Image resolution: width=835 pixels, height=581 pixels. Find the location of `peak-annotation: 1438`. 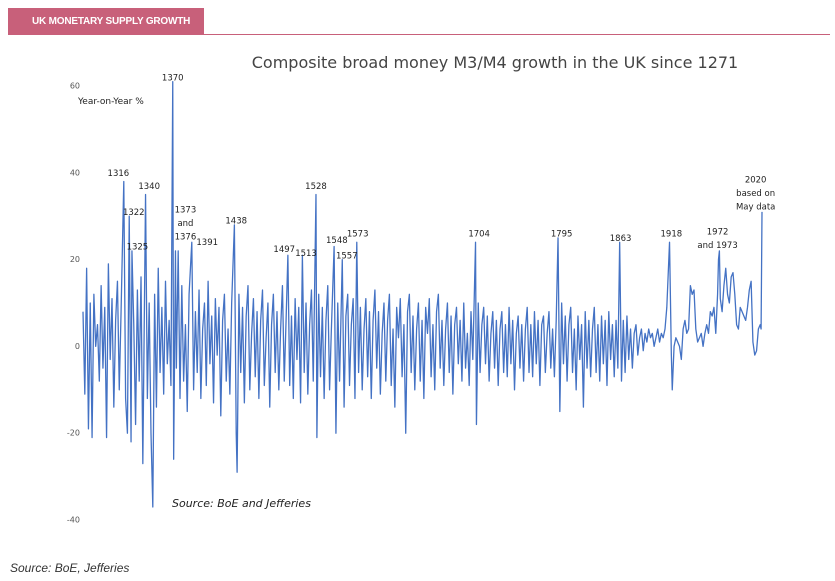

peak-annotation: 1438 is located at coordinates (236, 221).